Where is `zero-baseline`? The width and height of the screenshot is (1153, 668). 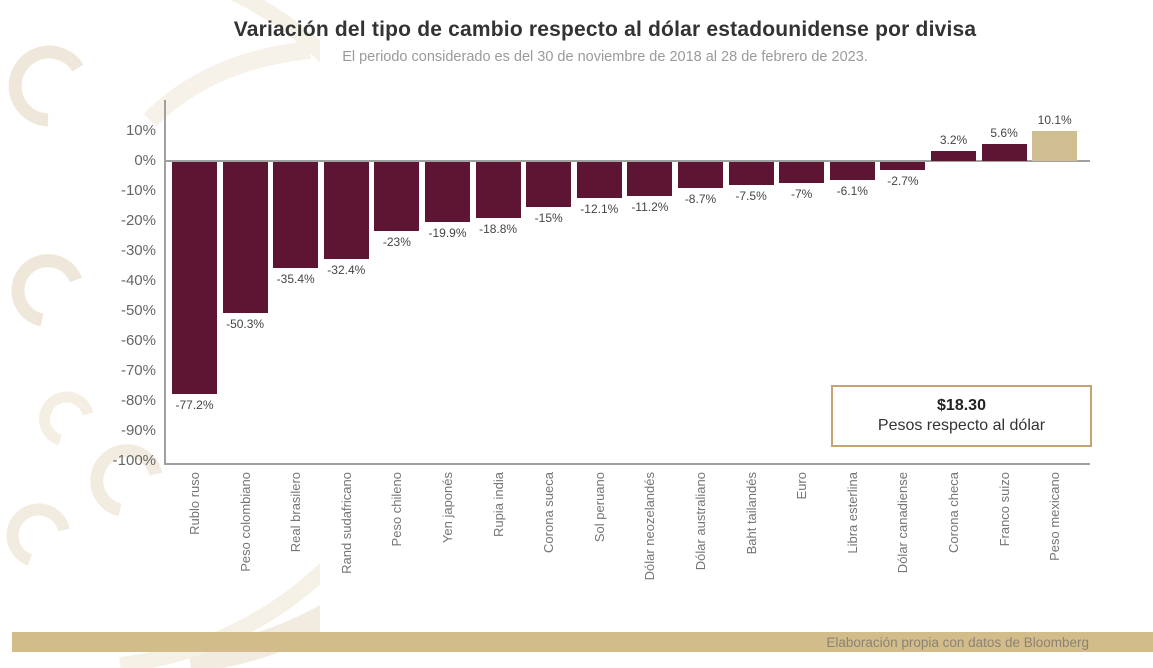 zero-baseline is located at coordinates (627, 161).